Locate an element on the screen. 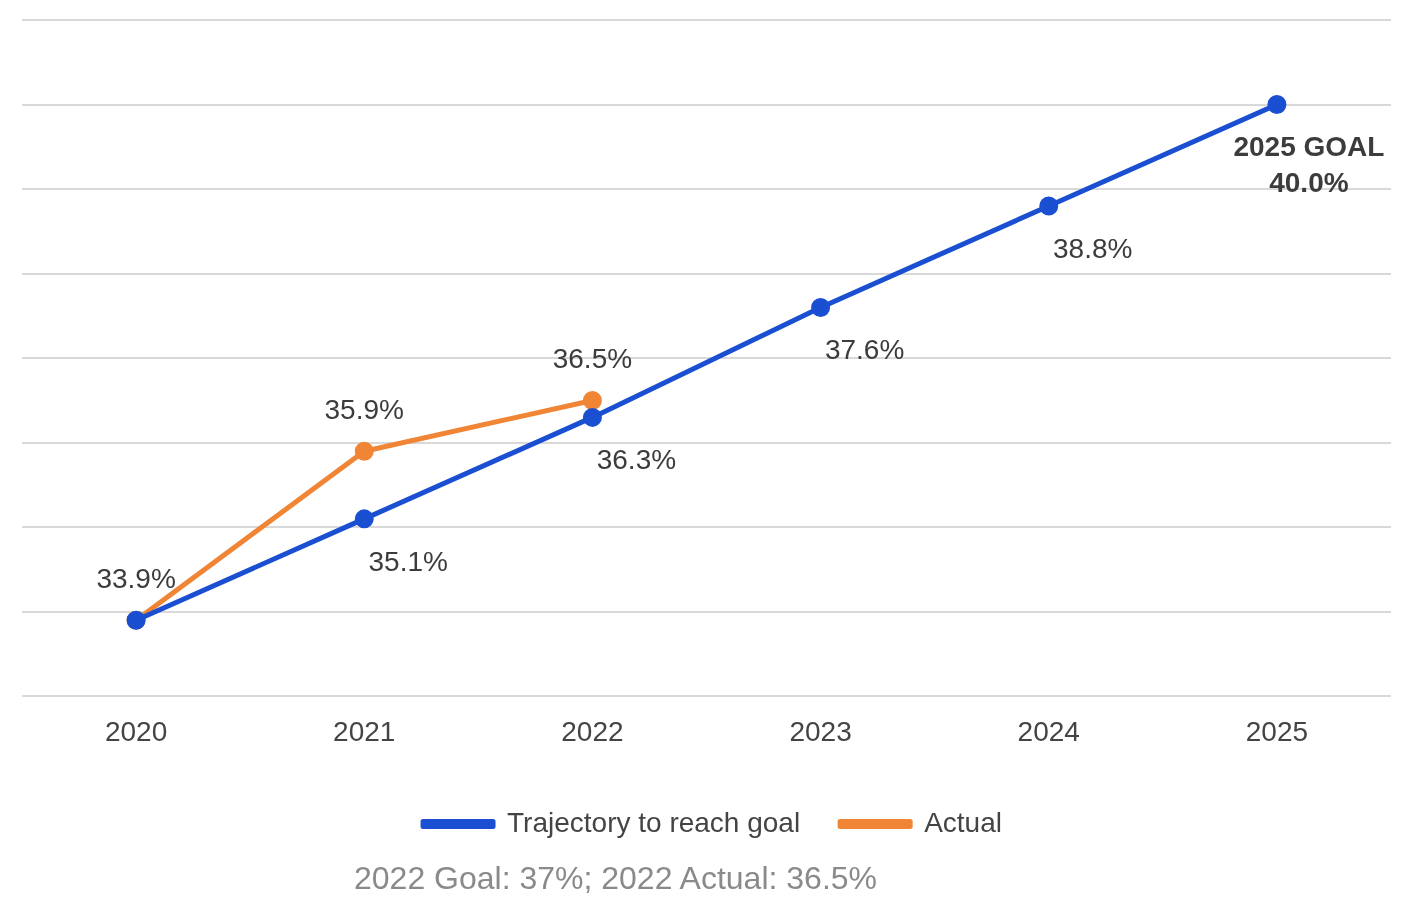 The width and height of the screenshot is (1411, 906). x-tick-label: 2023 is located at coordinates (820, 731).